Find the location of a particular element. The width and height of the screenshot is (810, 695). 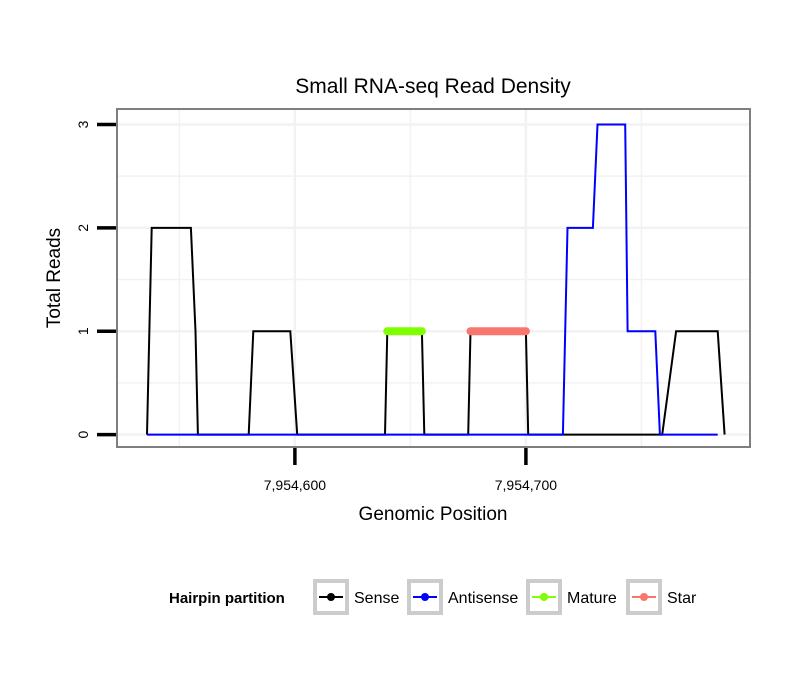

y-tick-label: 2 is located at coordinates (83, 228).